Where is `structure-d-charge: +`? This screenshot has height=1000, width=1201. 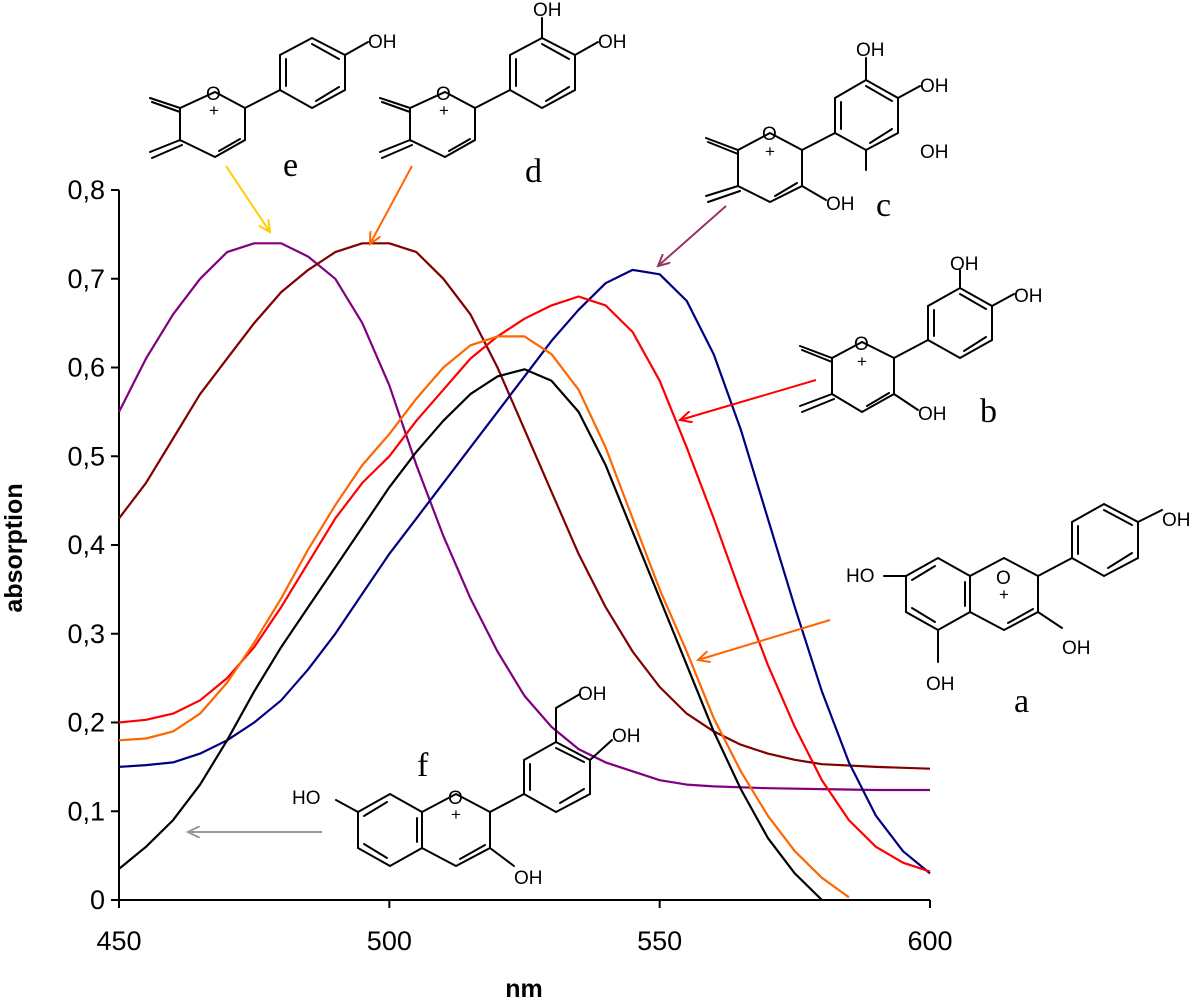 structure-d-charge: + is located at coordinates (444, 110).